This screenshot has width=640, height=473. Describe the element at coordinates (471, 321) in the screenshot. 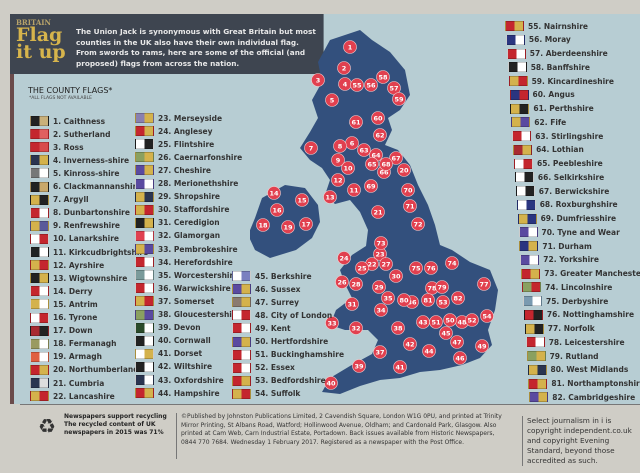

I see `map-marker-number: 52` at that location.